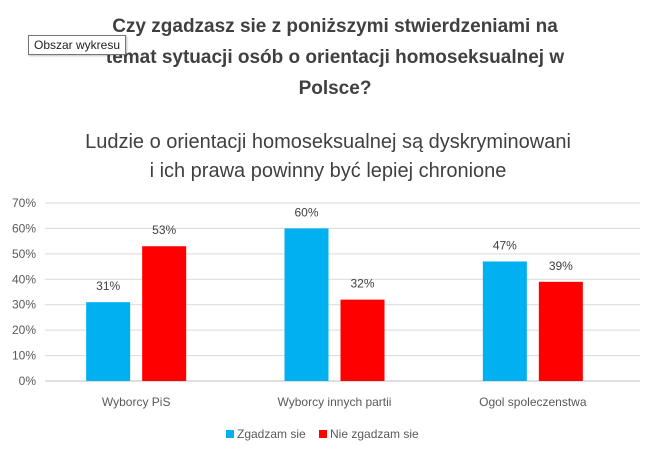  What do you see at coordinates (374, 434) in the screenshot?
I see `legend-label: Nie zgadzam sie` at bounding box center [374, 434].